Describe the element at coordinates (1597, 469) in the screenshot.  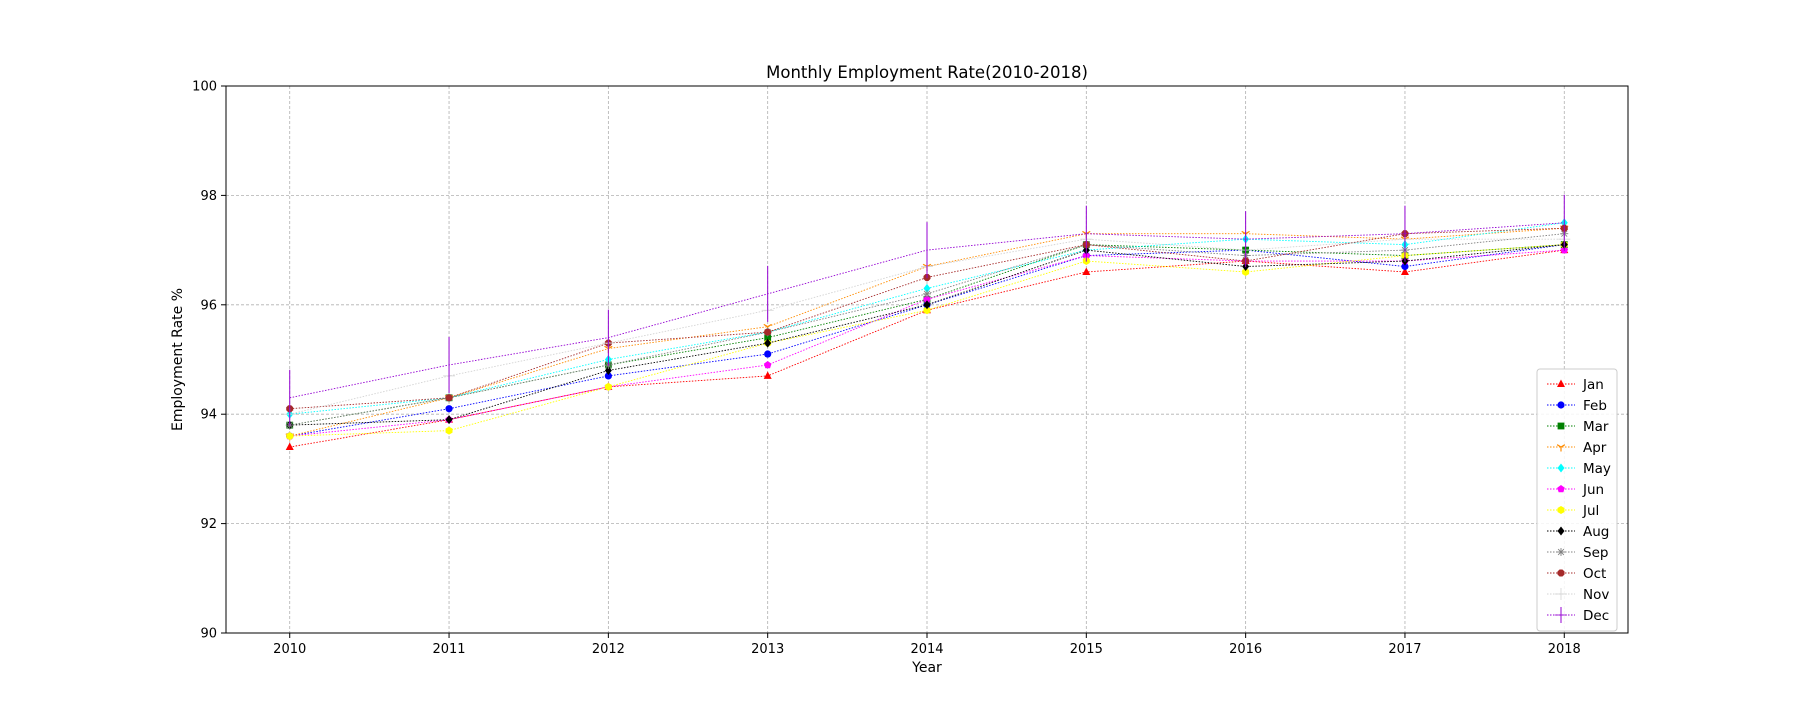
I see `legend-label-may: May` at that location.